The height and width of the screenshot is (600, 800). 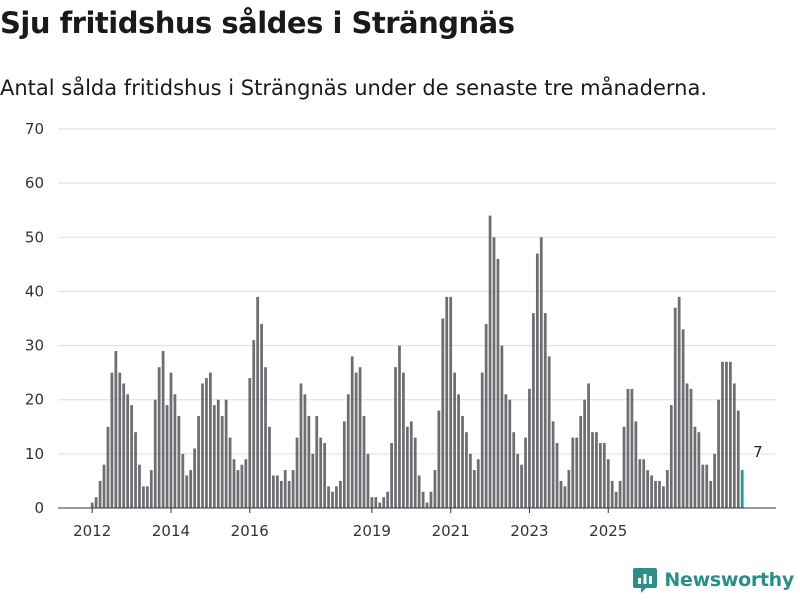 What do you see at coordinates (742, 489) in the screenshot?
I see `bar-highlight` at bounding box center [742, 489].